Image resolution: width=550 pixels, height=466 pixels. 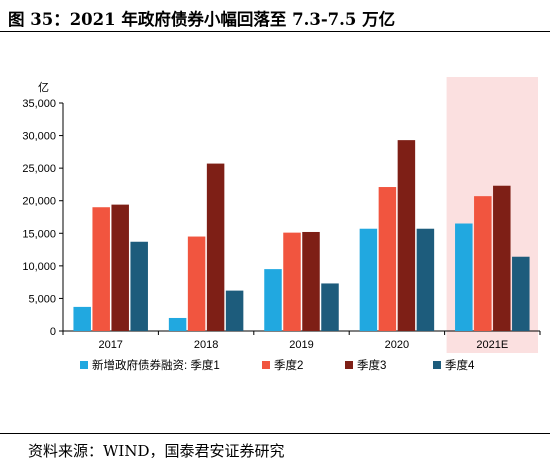 I want to click on bar-2021E-q4, so click(x=521, y=293).